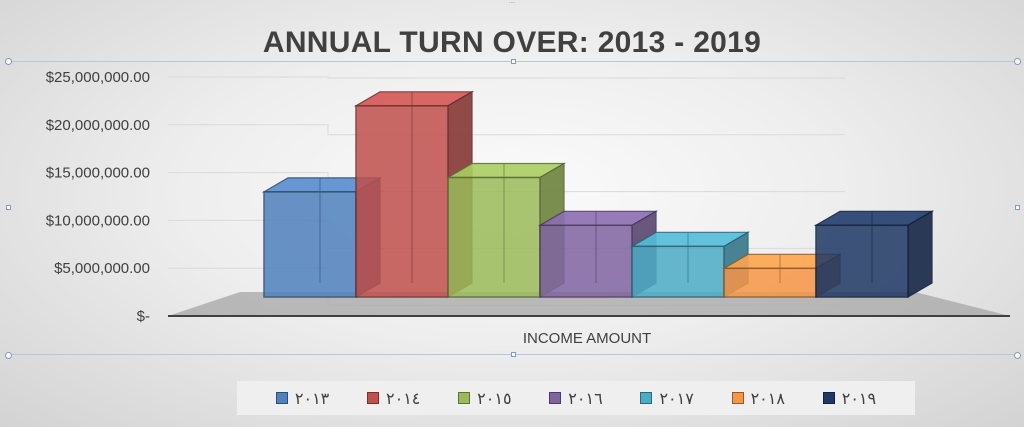  Describe the element at coordinates (98, 77) in the screenshot. I see `y-tick-label: $25,000,000.00` at that location.